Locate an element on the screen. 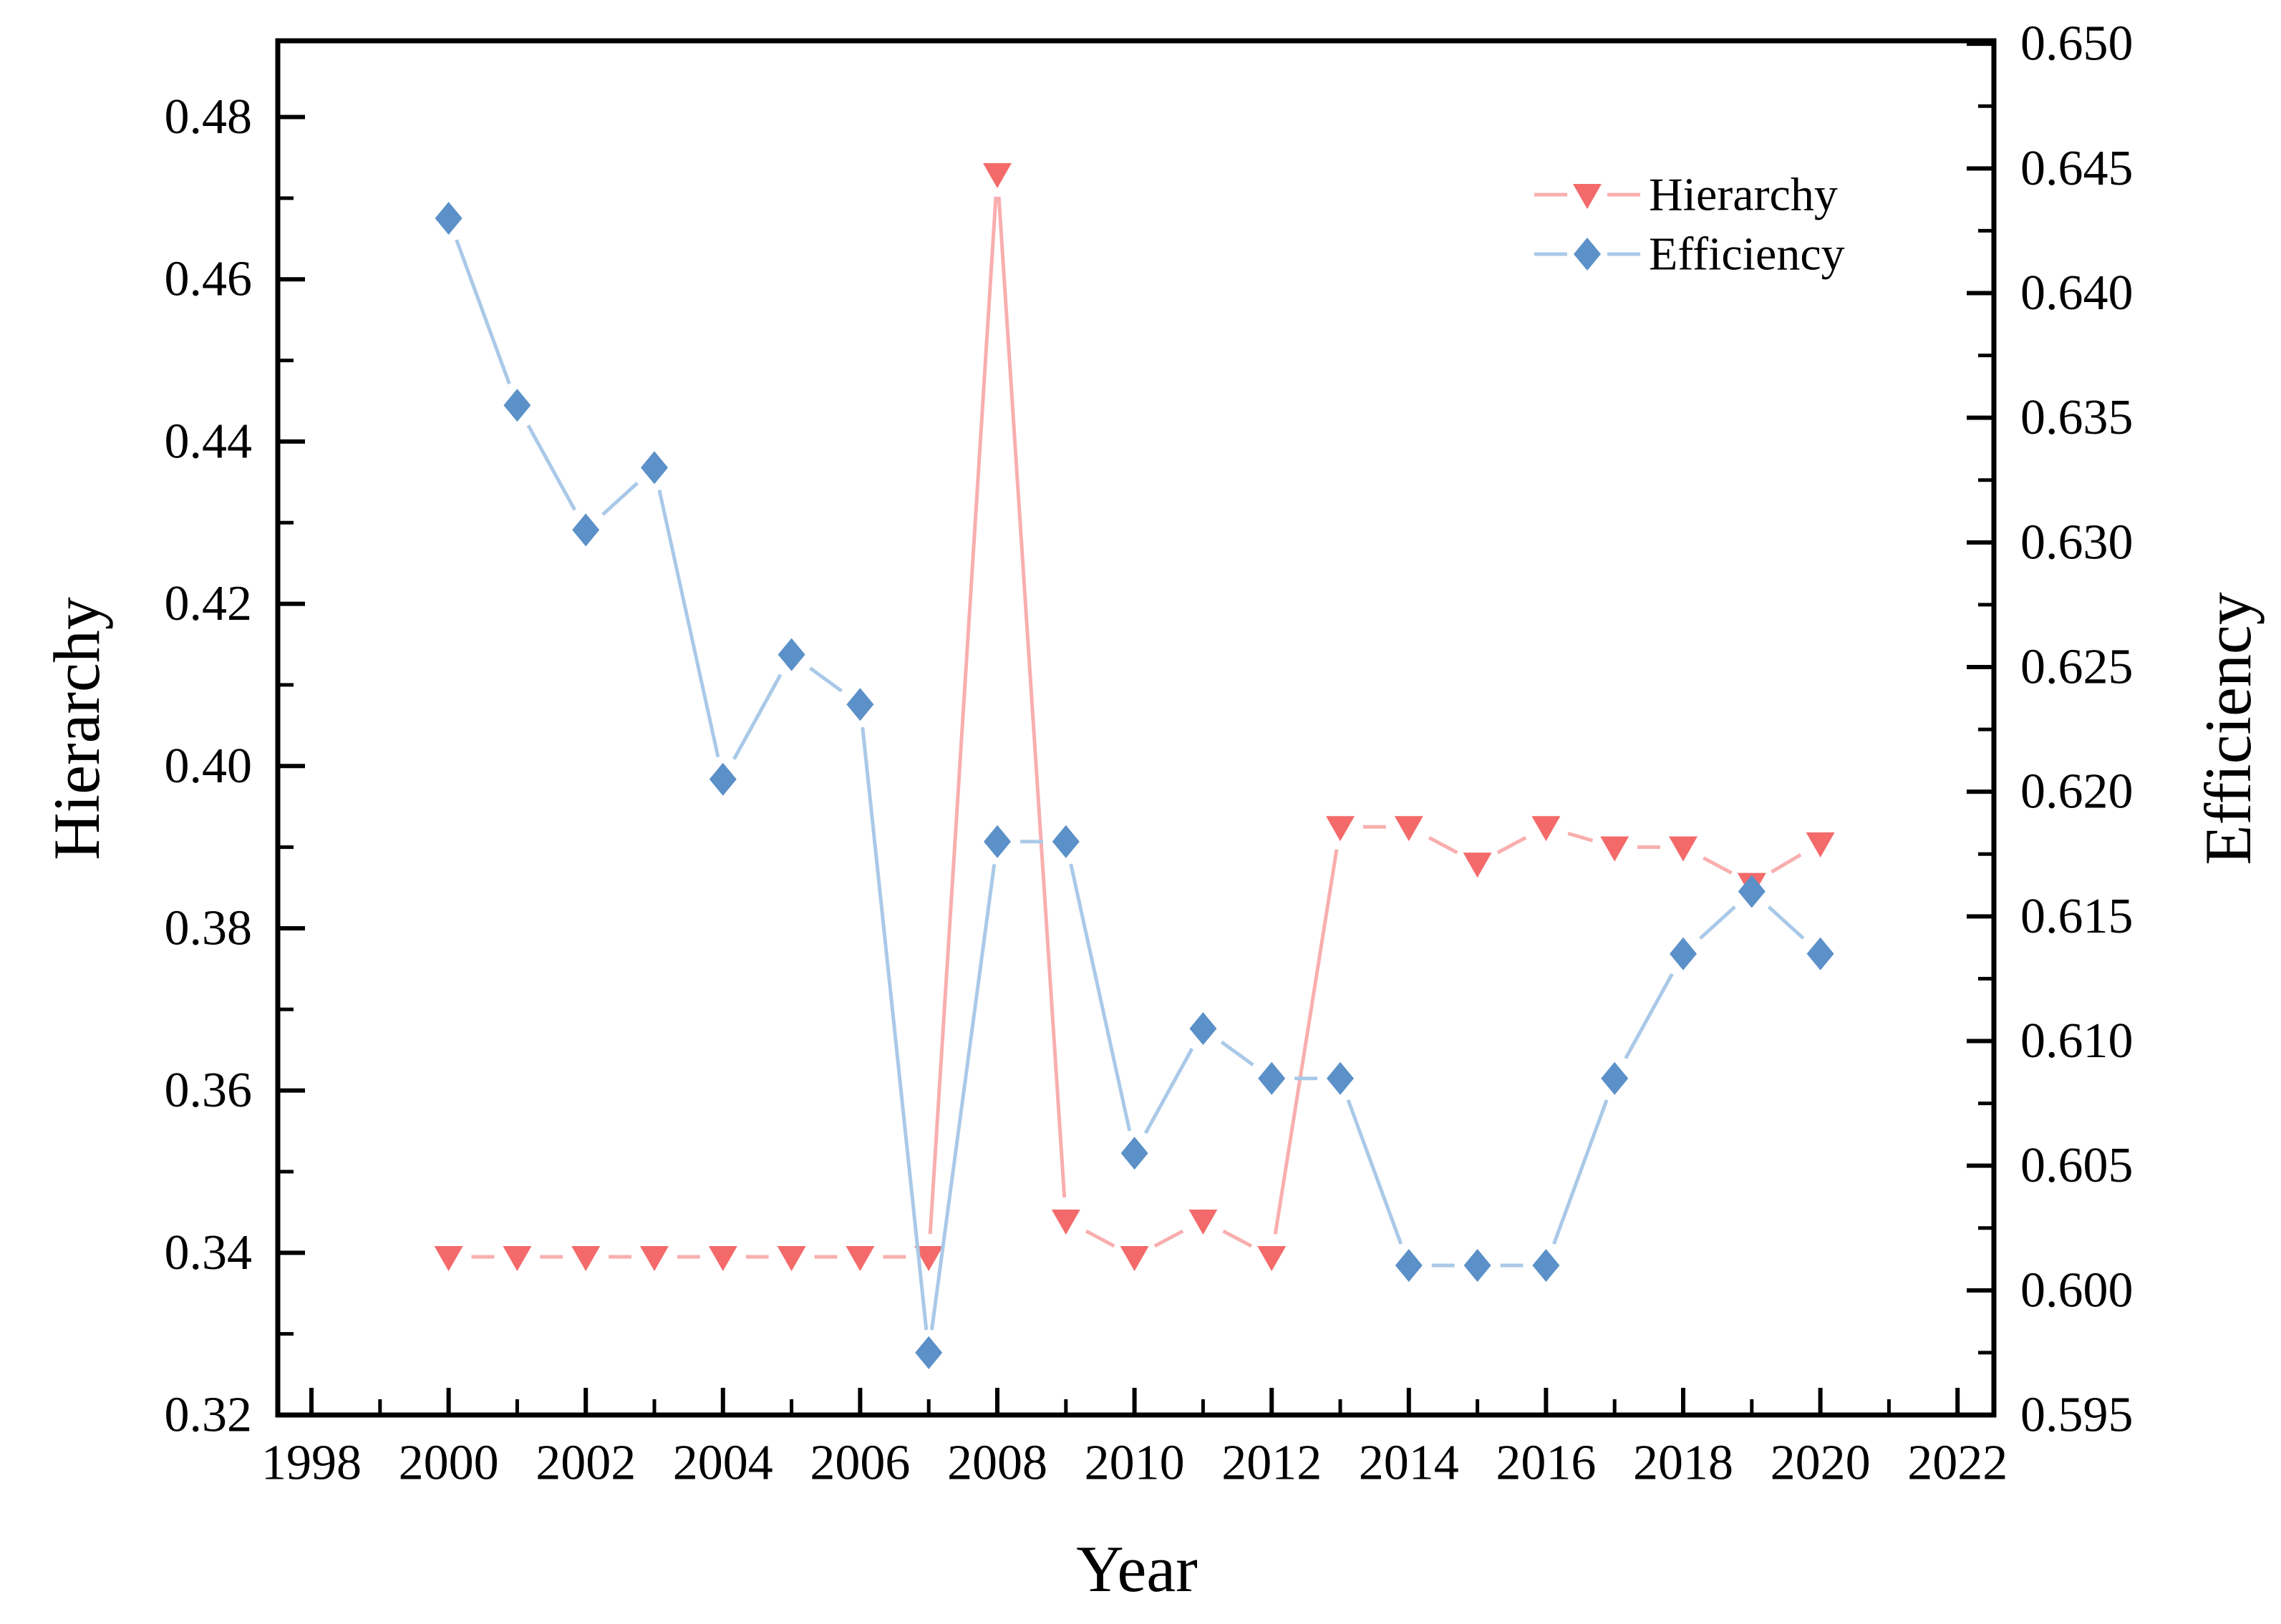 This screenshot has width=2281, height=1624. tick-label: 0.605 is located at coordinates (2077, 1165).